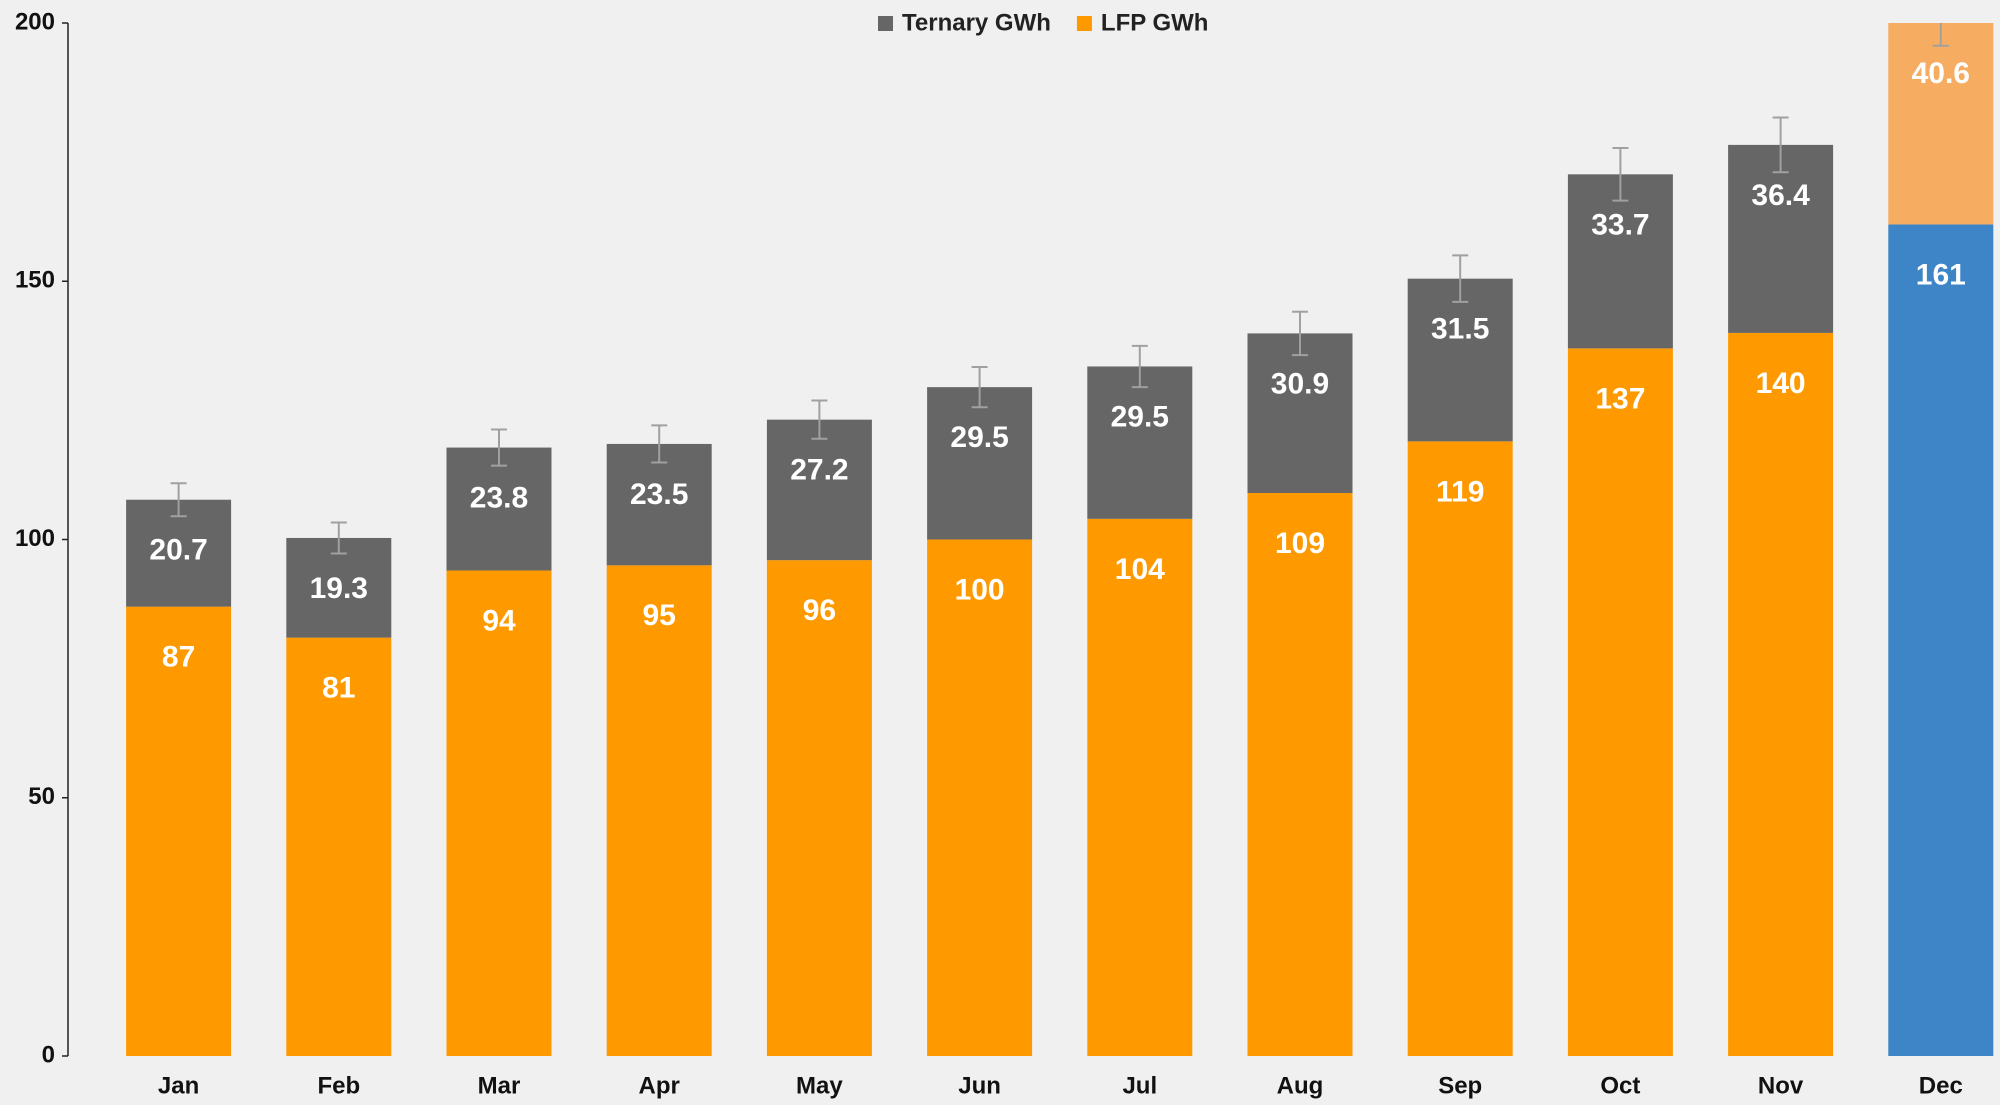 Image resolution: width=2000 pixels, height=1105 pixels. Describe the element at coordinates (178, 550) in the screenshot. I see `data-label: 20.7` at that location.